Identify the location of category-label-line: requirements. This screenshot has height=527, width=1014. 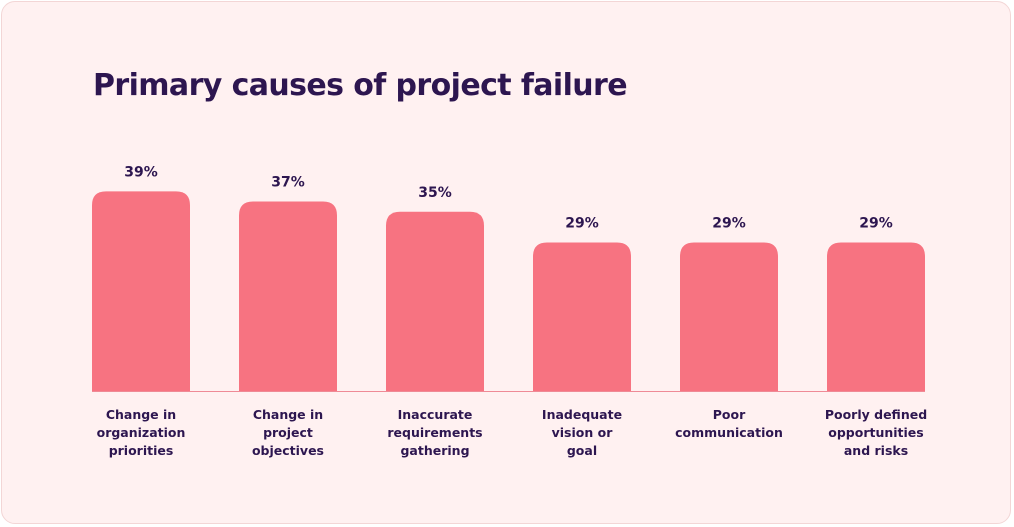
(435, 432).